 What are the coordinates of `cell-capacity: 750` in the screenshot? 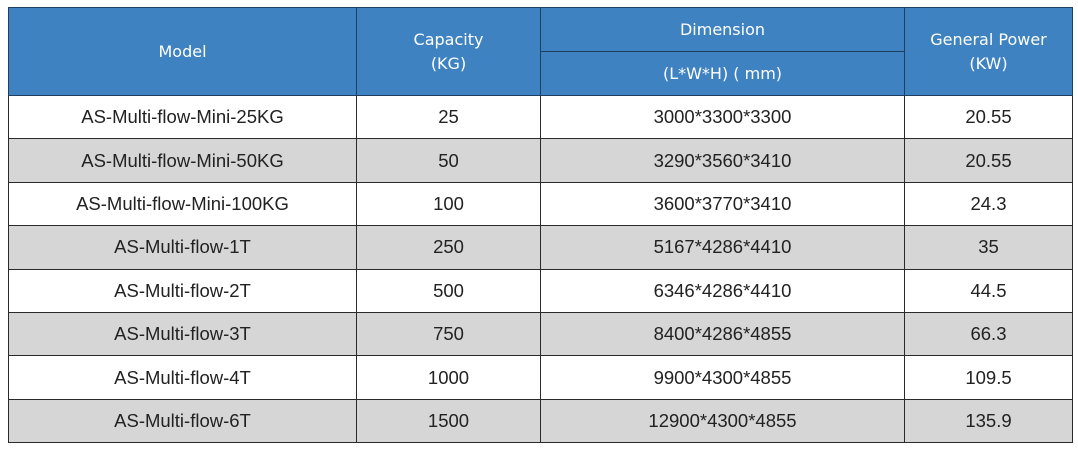 It's located at (448, 334).